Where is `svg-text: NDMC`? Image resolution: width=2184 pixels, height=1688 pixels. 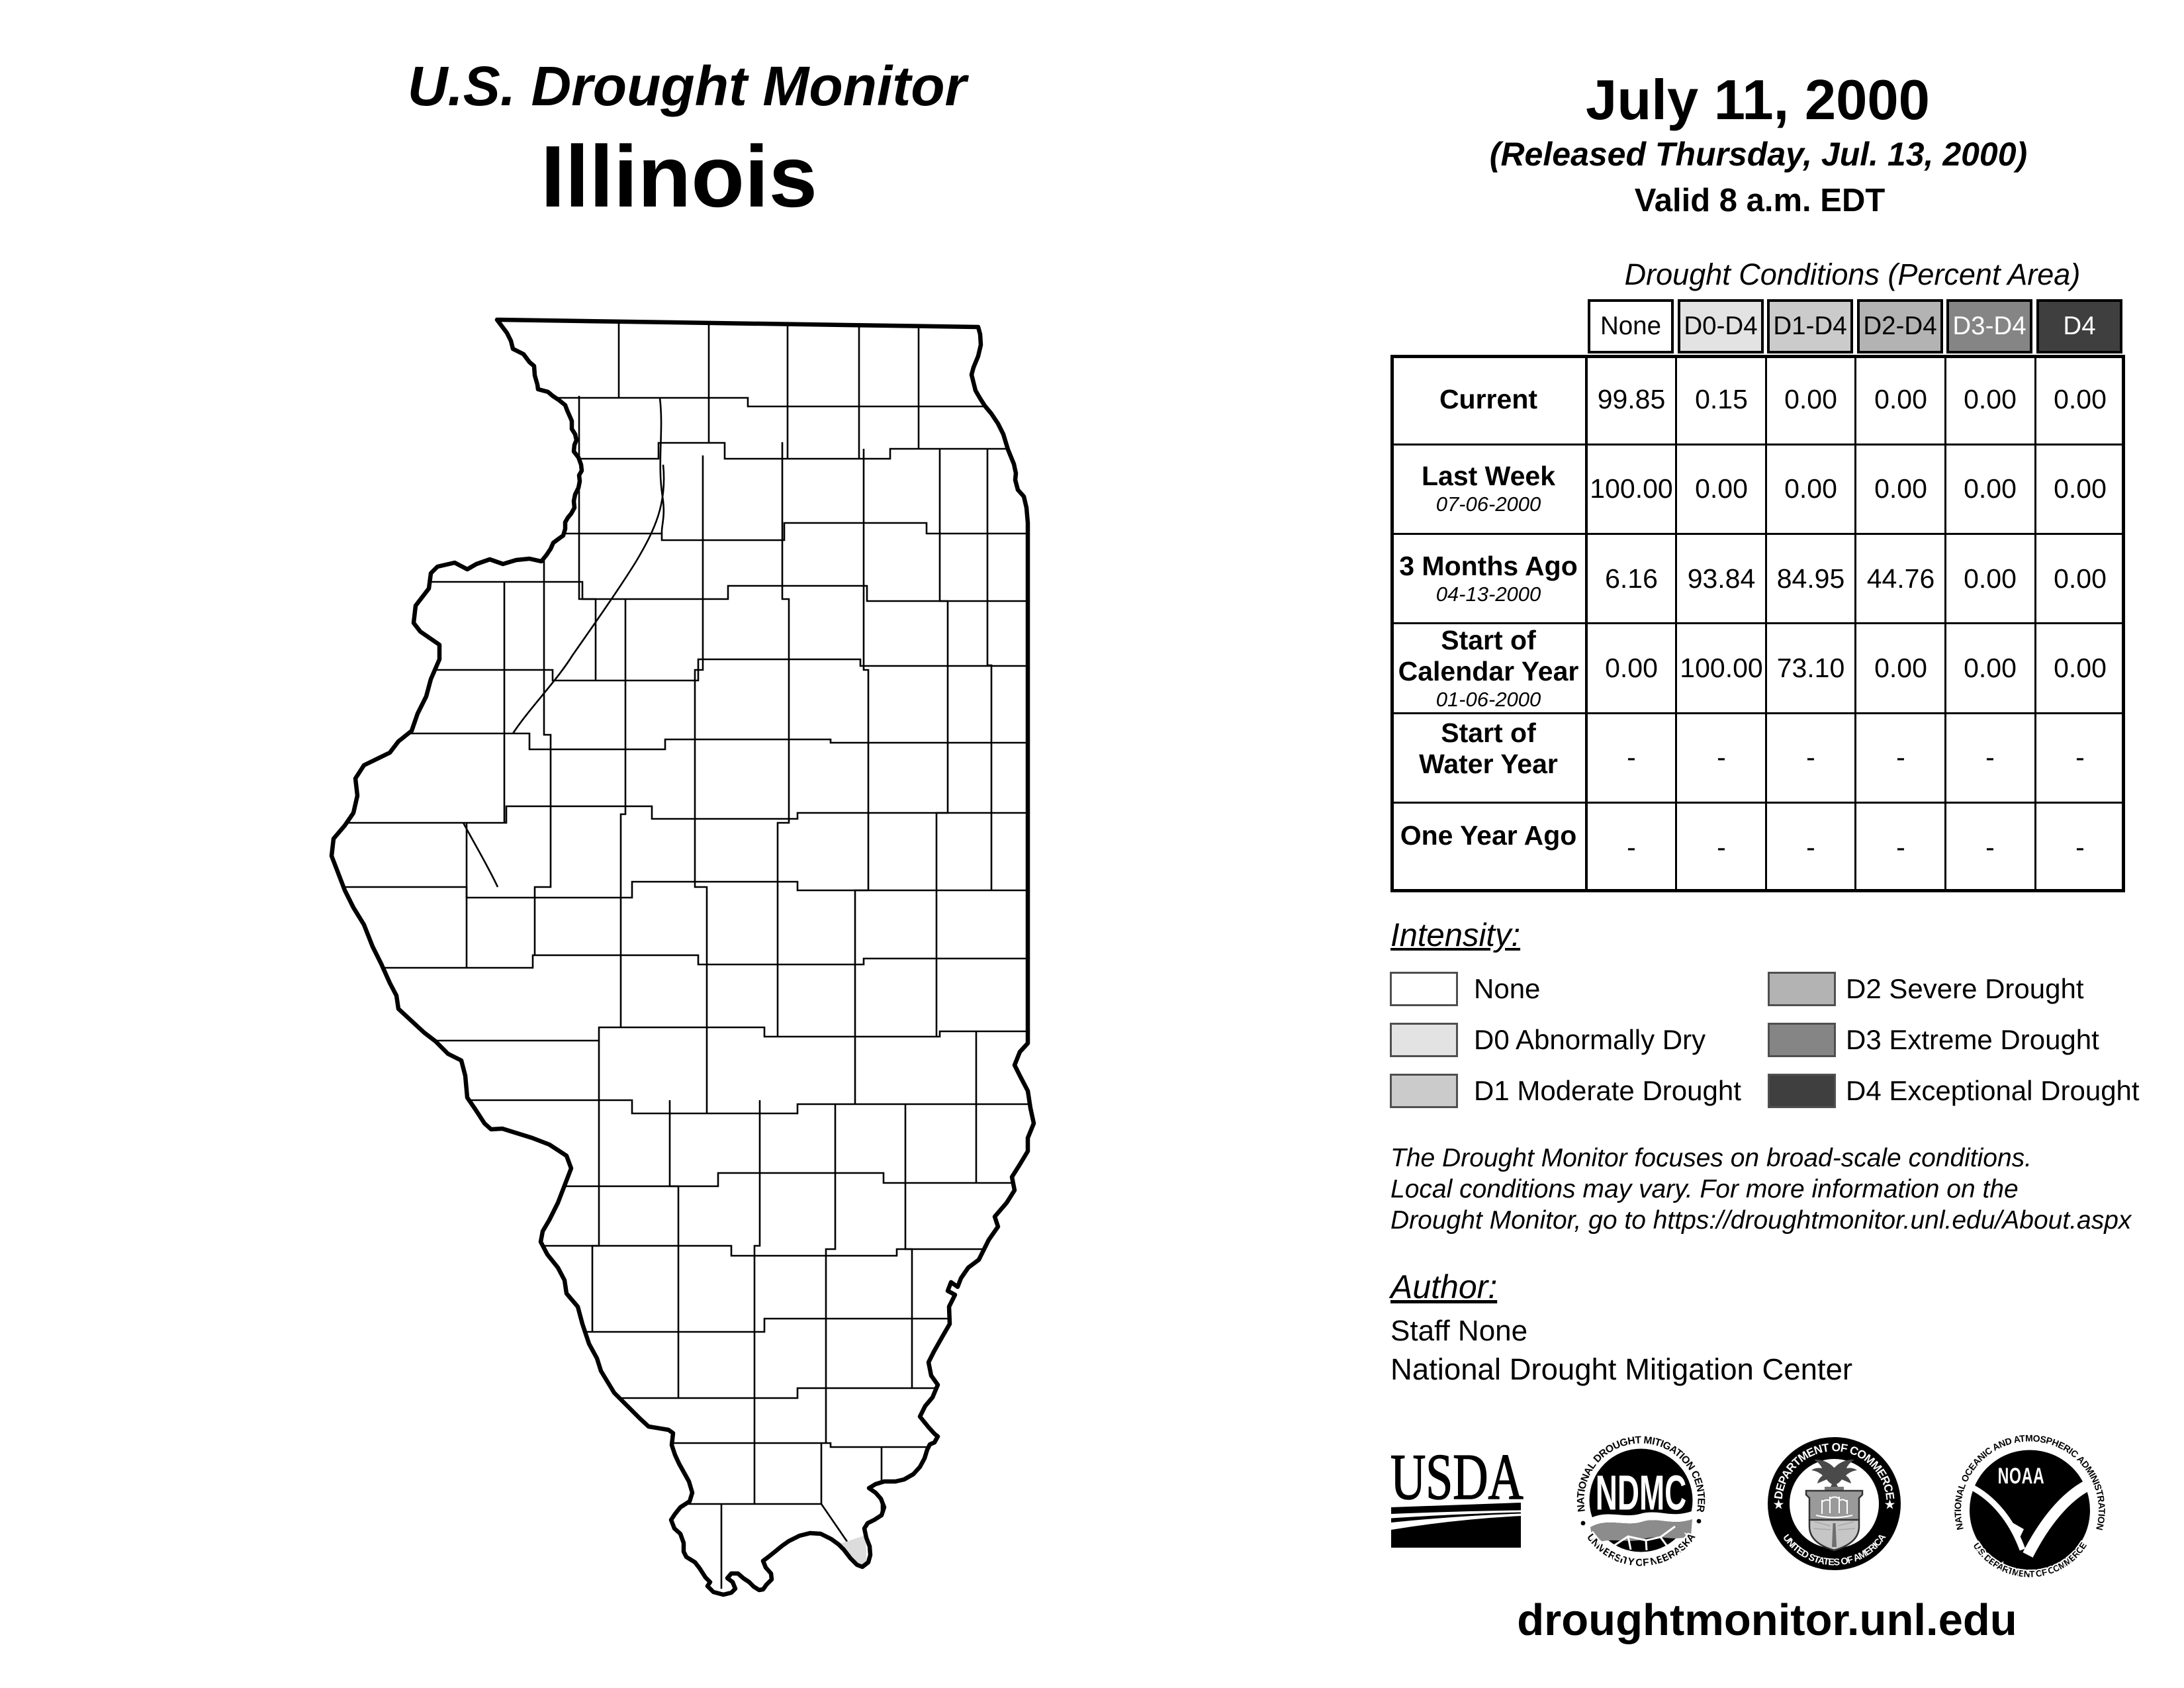 svg-text: NDMC is located at coordinates (1641, 1493).